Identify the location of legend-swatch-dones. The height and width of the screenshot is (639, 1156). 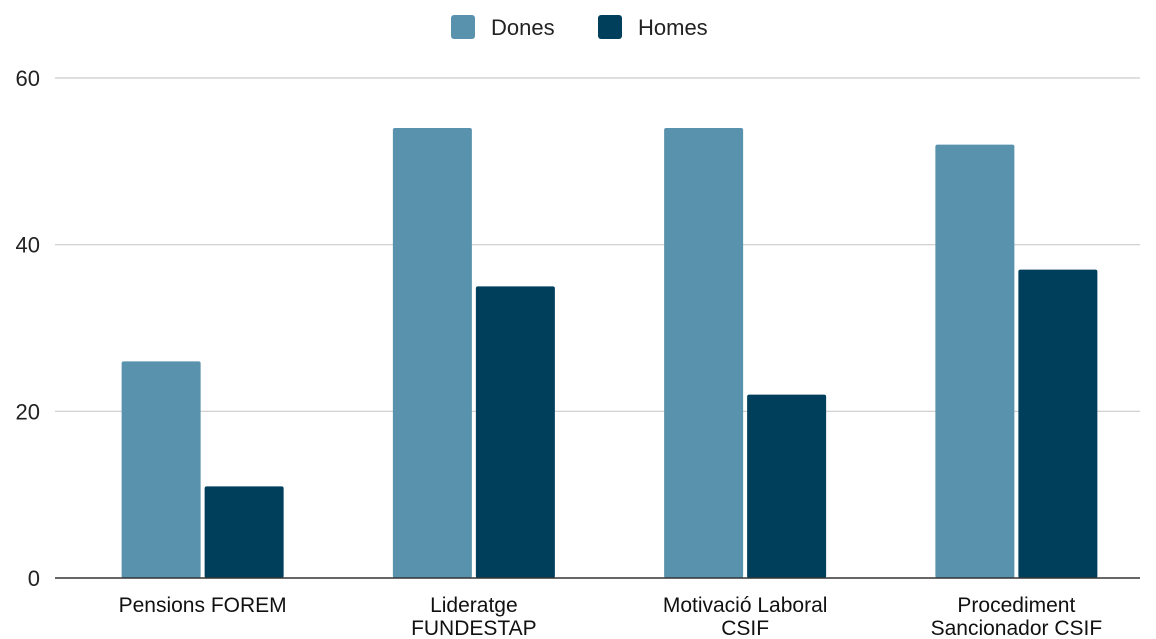
(463, 27).